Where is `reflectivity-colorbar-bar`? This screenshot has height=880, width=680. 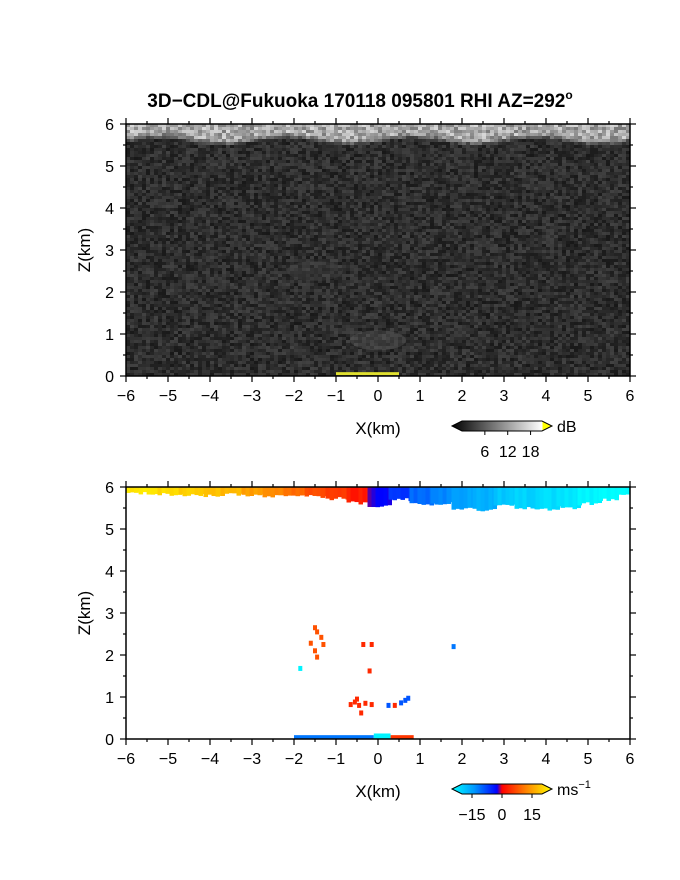 reflectivity-colorbar-bar is located at coordinates (502, 426).